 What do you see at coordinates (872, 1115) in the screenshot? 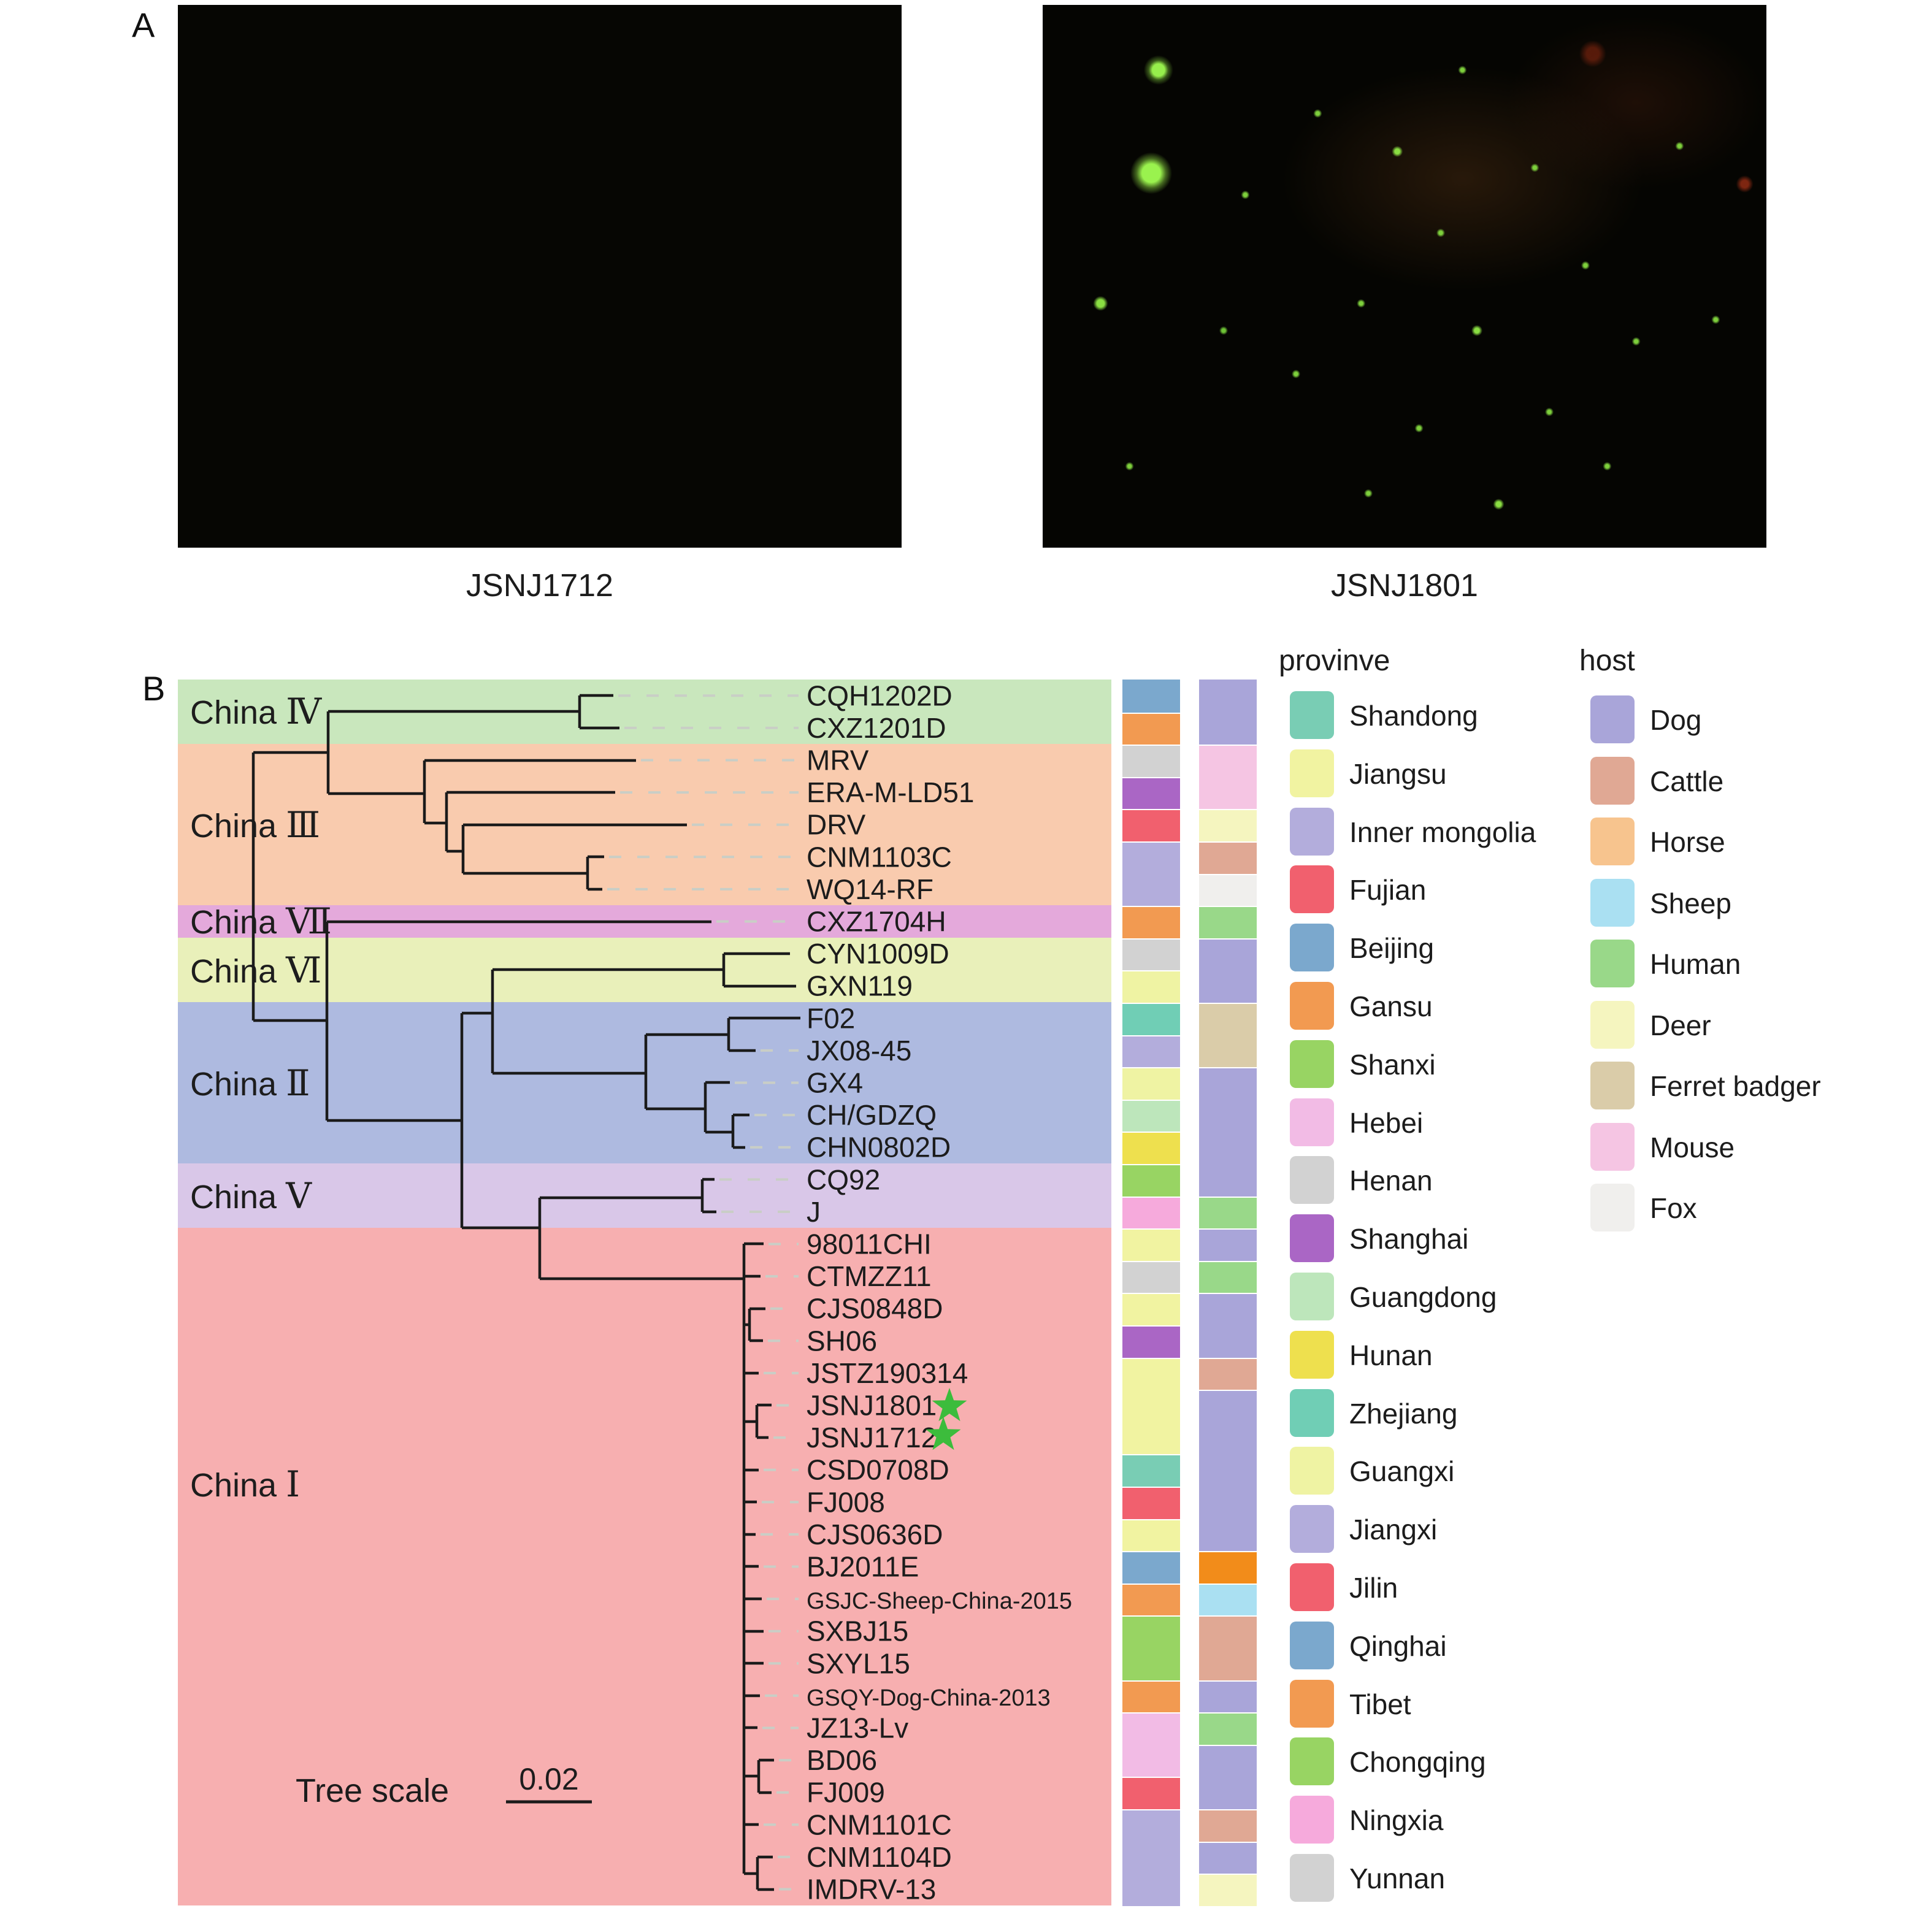
I see `taxon-label-CH/GDZQ: CH/GDZQ` at bounding box center [872, 1115].